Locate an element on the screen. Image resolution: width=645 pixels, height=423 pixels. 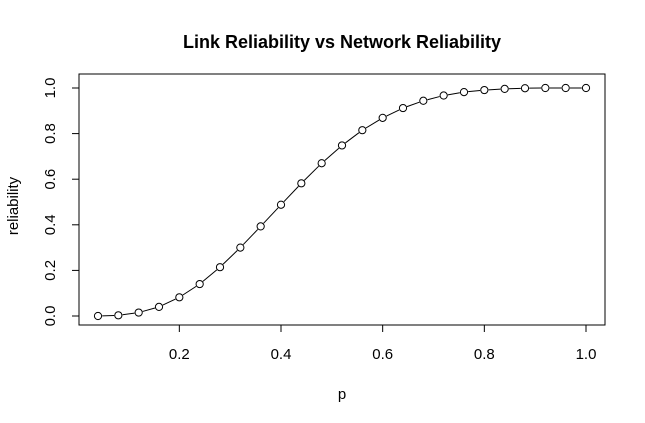
y-tick-label: 0.0 is located at coordinates (50, 316).